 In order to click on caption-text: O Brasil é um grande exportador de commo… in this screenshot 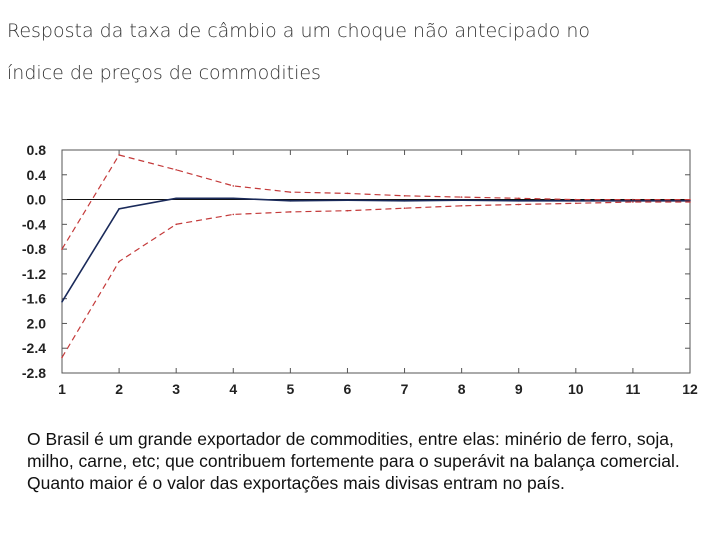, I will do `click(353, 461)`.